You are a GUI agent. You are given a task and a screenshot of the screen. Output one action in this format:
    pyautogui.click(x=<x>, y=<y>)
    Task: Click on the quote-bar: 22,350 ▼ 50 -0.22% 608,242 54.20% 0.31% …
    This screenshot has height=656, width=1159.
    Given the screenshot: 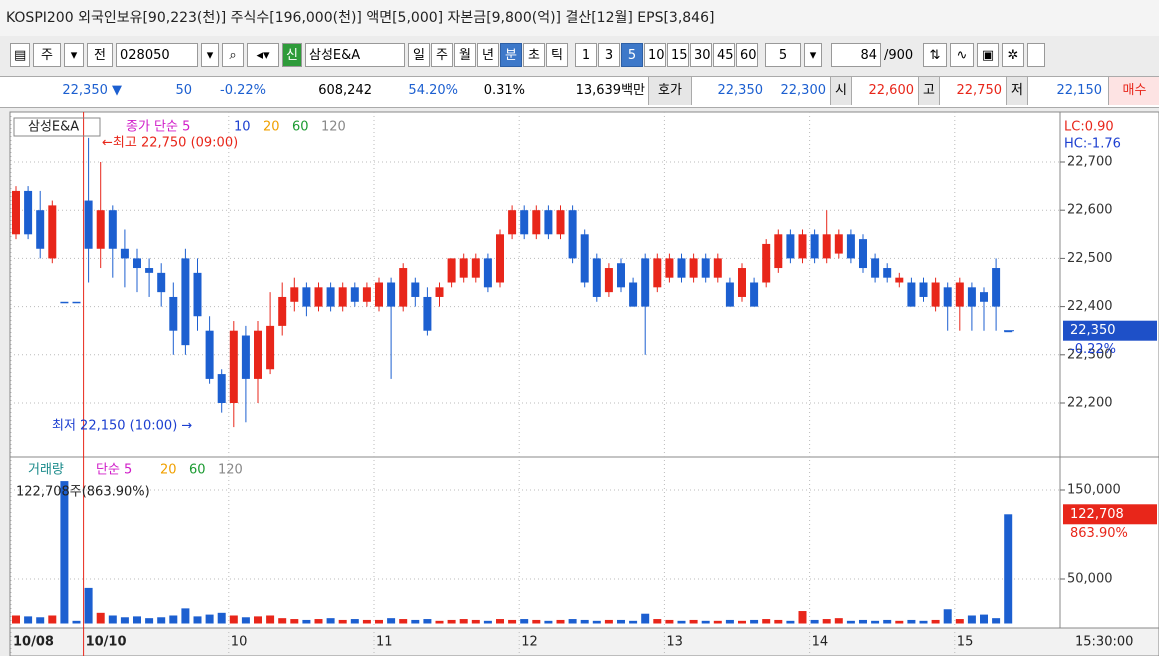 What is the action you would take?
    pyautogui.click(x=579, y=92)
    